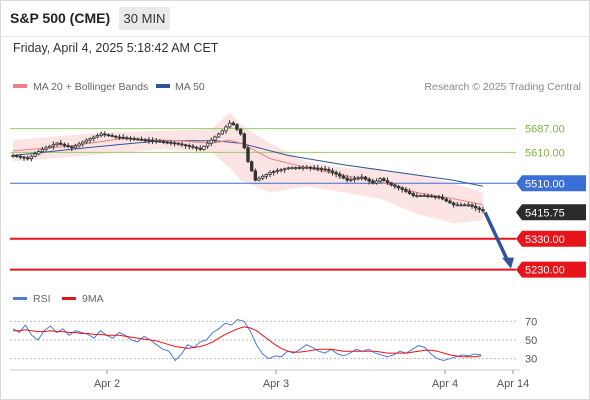  I want to click on legend-ma50-label: MA 50, so click(190, 87).